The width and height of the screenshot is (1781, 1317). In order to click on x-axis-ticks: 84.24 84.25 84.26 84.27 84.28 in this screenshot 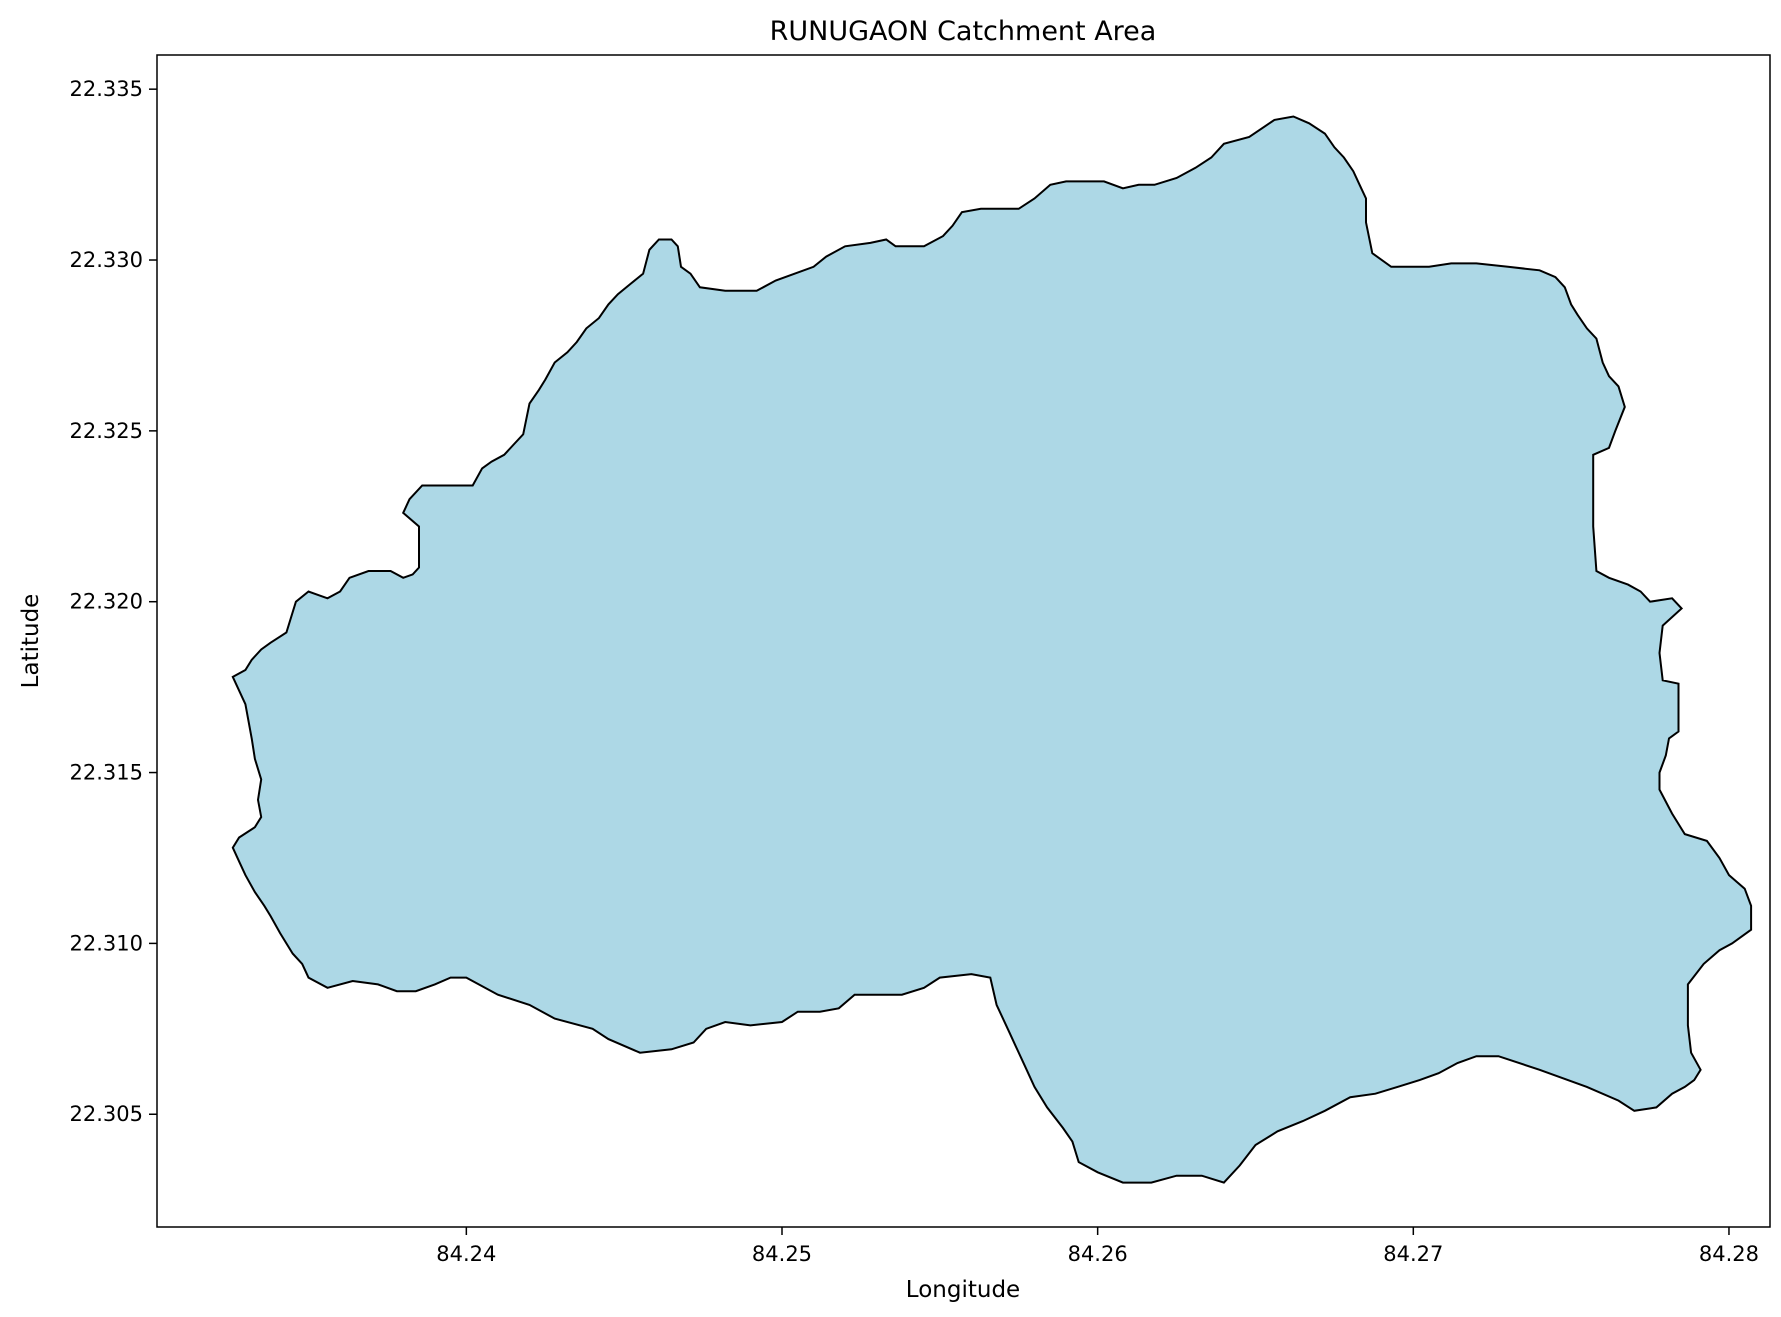, I will do `click(1097, 1246)`.